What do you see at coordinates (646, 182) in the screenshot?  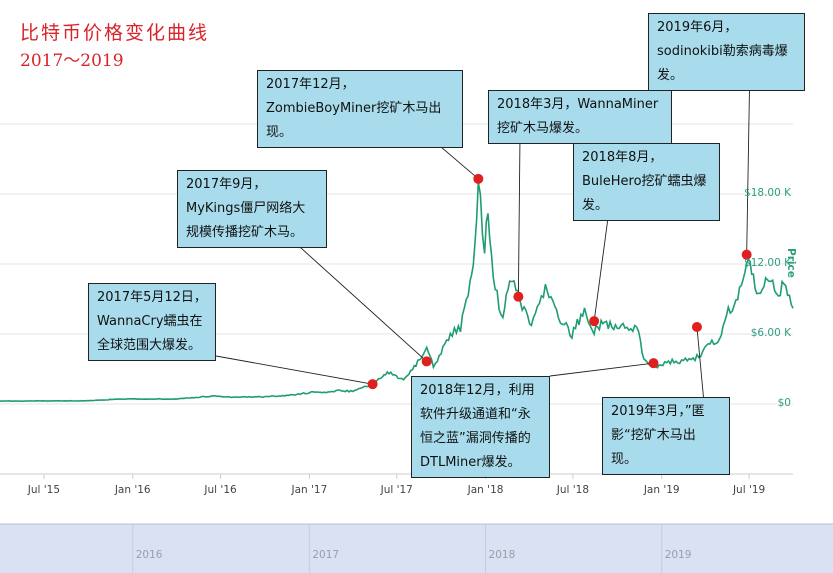 I see `event-callout-bulehero: 2018年8月，BuleHero挖矿蠕虫爆发。` at bounding box center [646, 182].